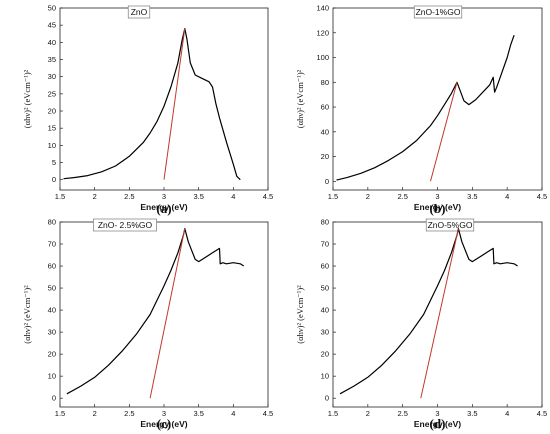 The image size is (550, 434). I want to click on y-tick-label: 140, so click(322, 8).